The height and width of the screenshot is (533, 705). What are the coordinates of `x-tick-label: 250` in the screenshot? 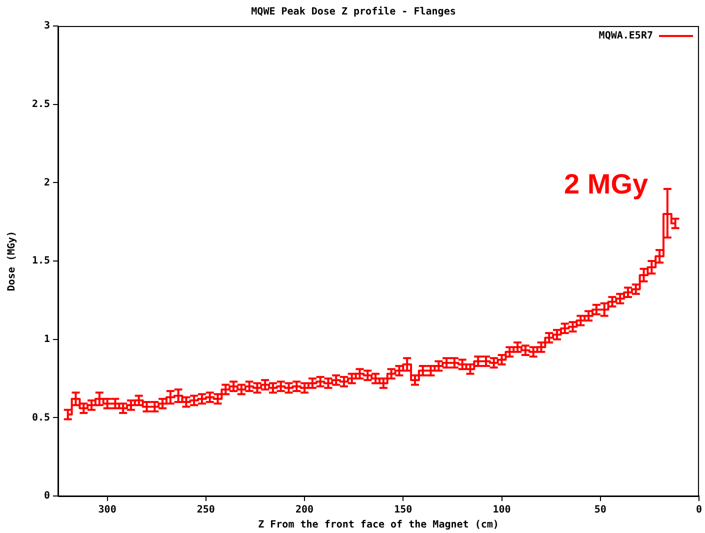 It's located at (205, 510).